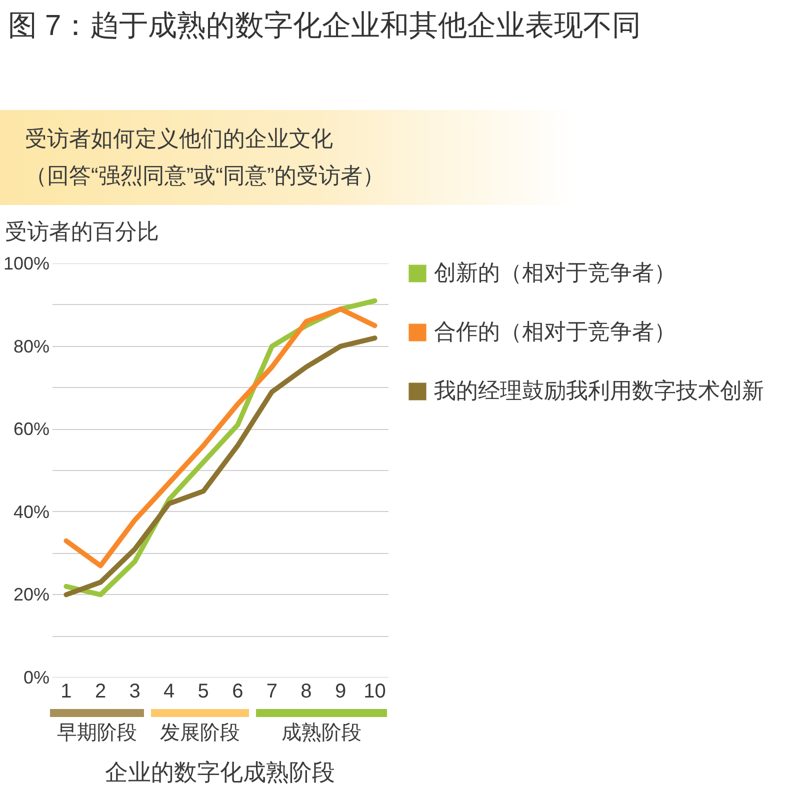 Image resolution: width=792 pixels, height=793 pixels. Describe the element at coordinates (134, 691) in the screenshot. I see `x-tick-label: 3` at that location.